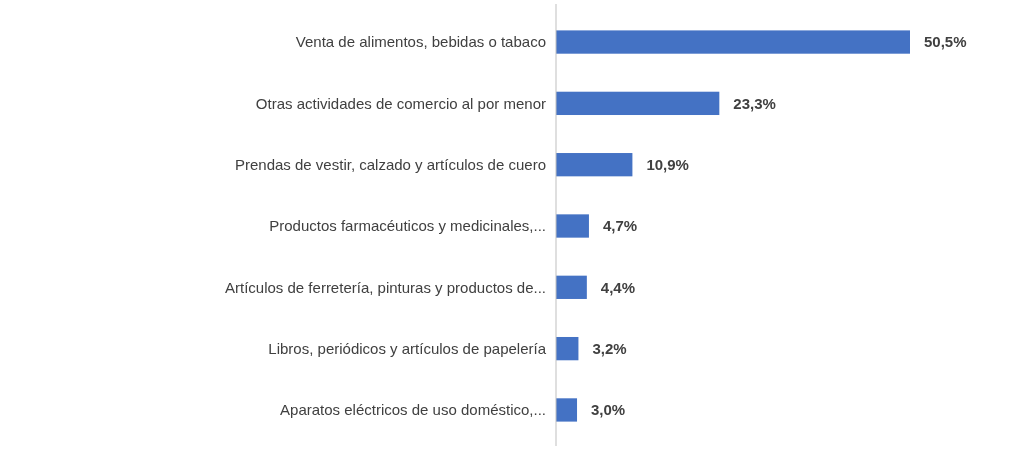 The height and width of the screenshot is (449, 1010). Describe the element at coordinates (754, 103) in the screenshot. I see `data-label: 23,3%` at that location.